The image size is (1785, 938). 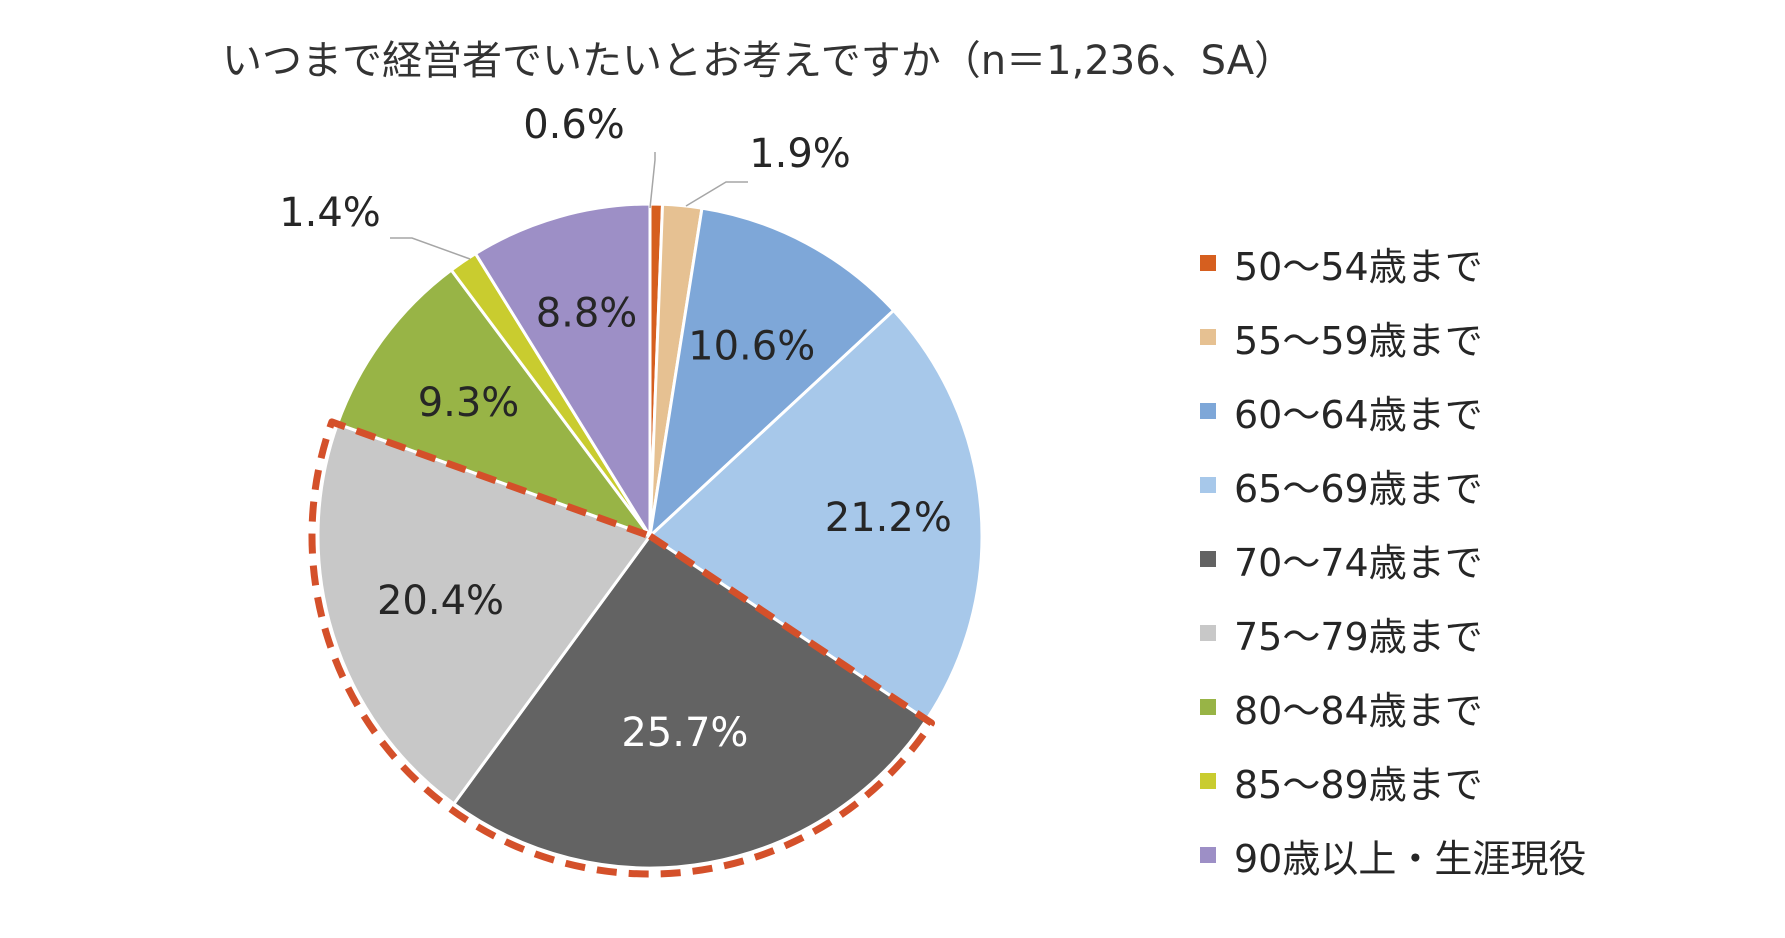 I want to click on legend-item-70-74: 70～74歳まで, so click(x=1393, y=559).